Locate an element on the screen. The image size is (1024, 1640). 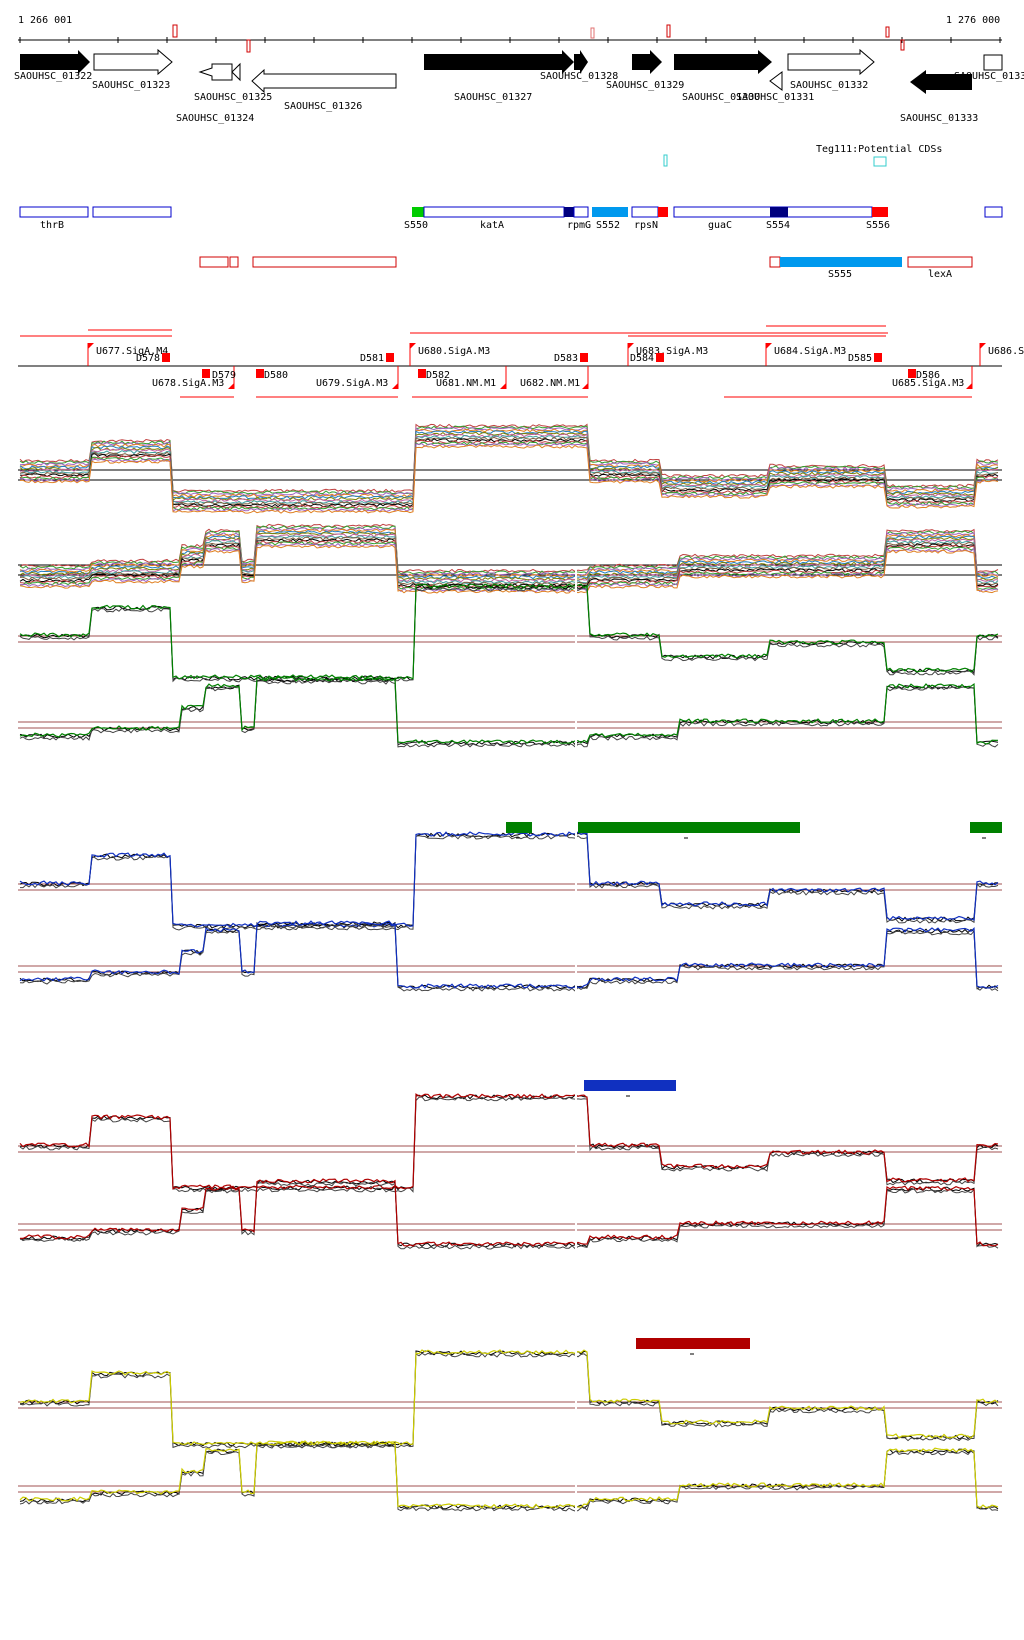
promoter-label: U685.SigA.M3 is located at coordinates (928, 383).